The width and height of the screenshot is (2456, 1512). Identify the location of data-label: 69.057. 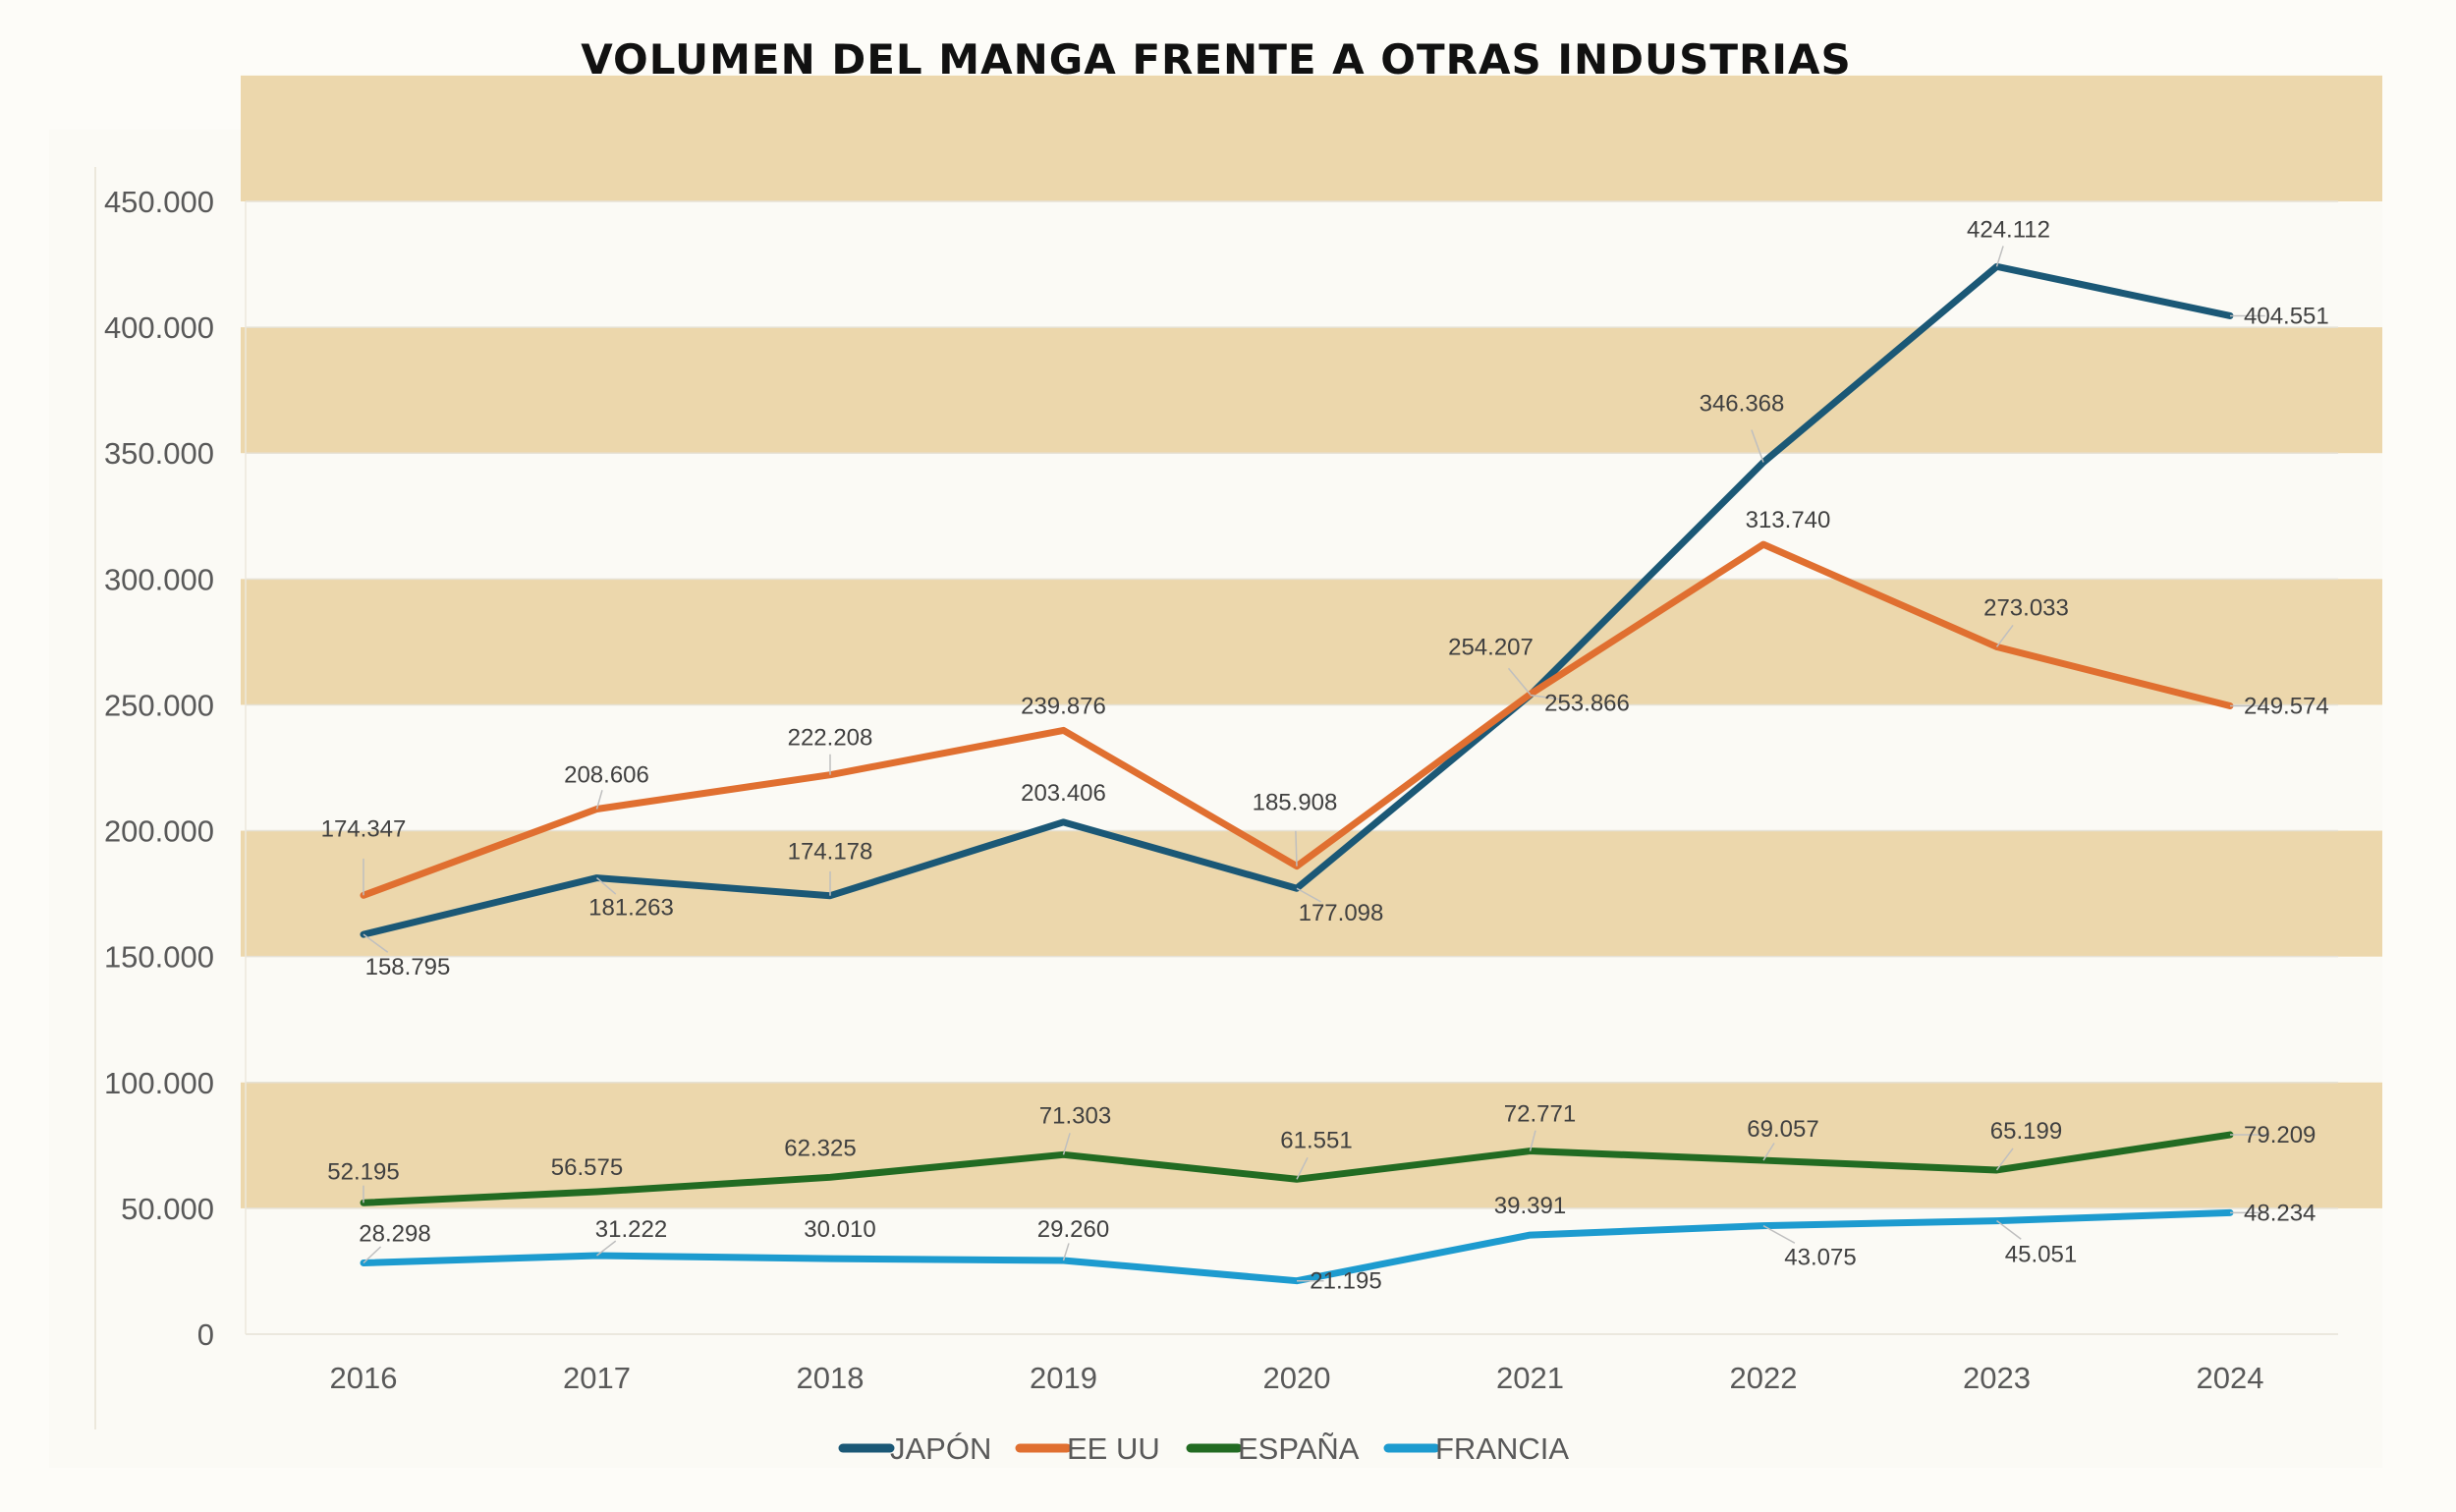
(1782, 1129).